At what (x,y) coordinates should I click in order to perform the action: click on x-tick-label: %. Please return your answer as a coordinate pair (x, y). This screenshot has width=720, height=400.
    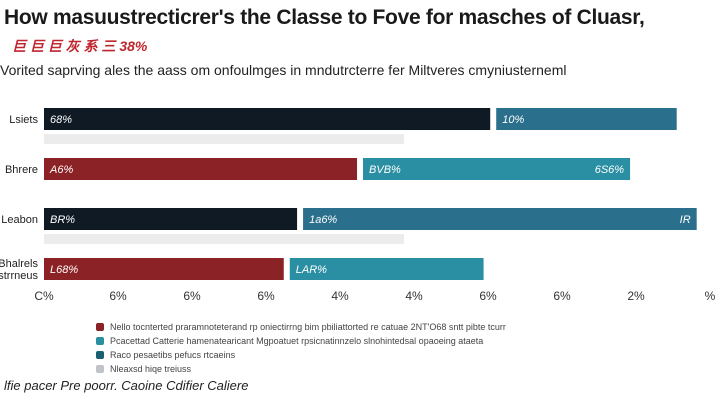
    Looking at the image, I should click on (710, 296).